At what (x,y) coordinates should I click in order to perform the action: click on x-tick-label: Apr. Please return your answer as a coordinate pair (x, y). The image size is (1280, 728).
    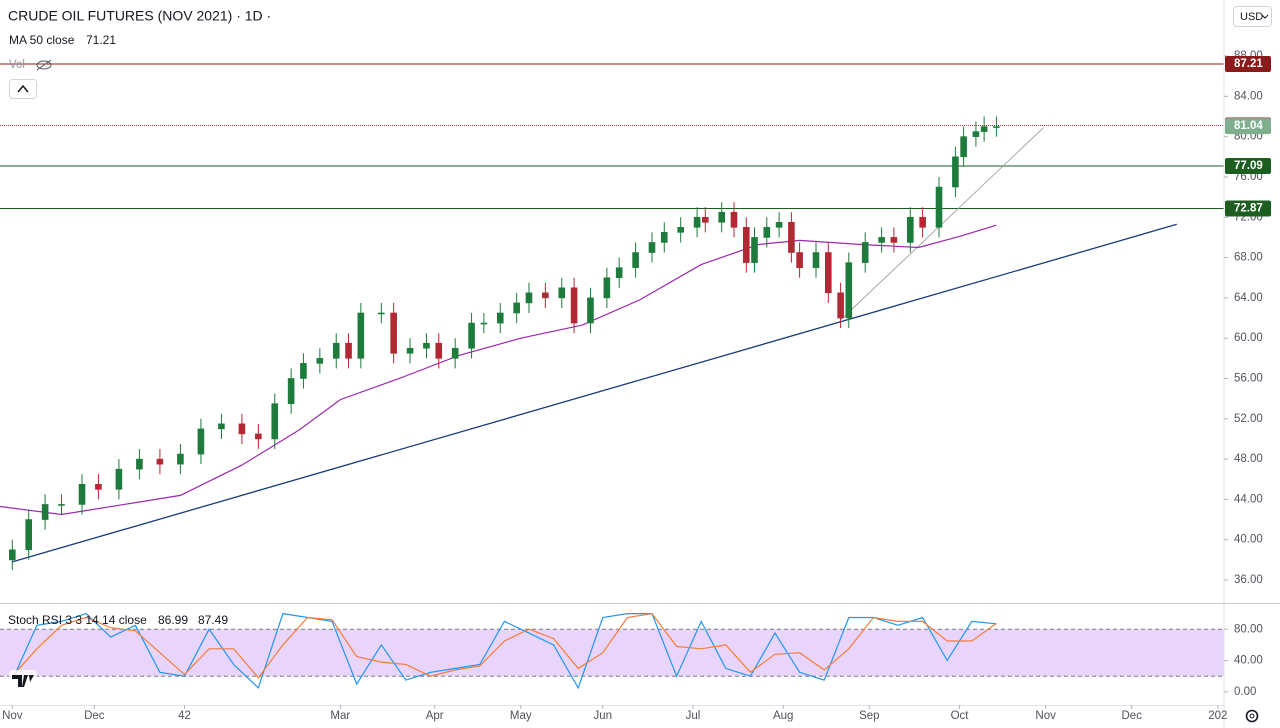
    Looking at the image, I should click on (435, 716).